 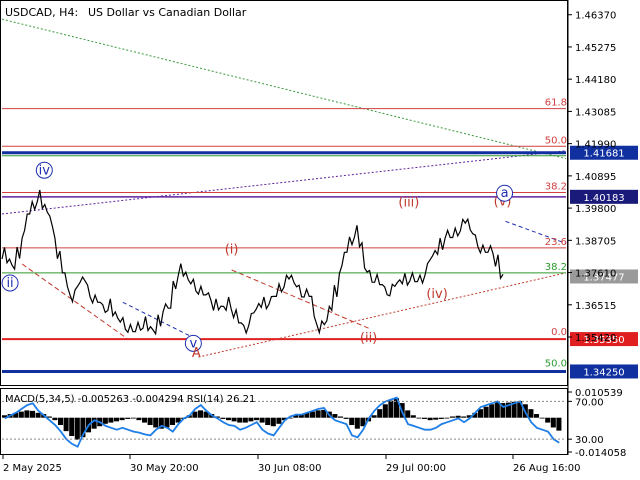 I want to click on wave-label: ii, so click(x=9, y=283).